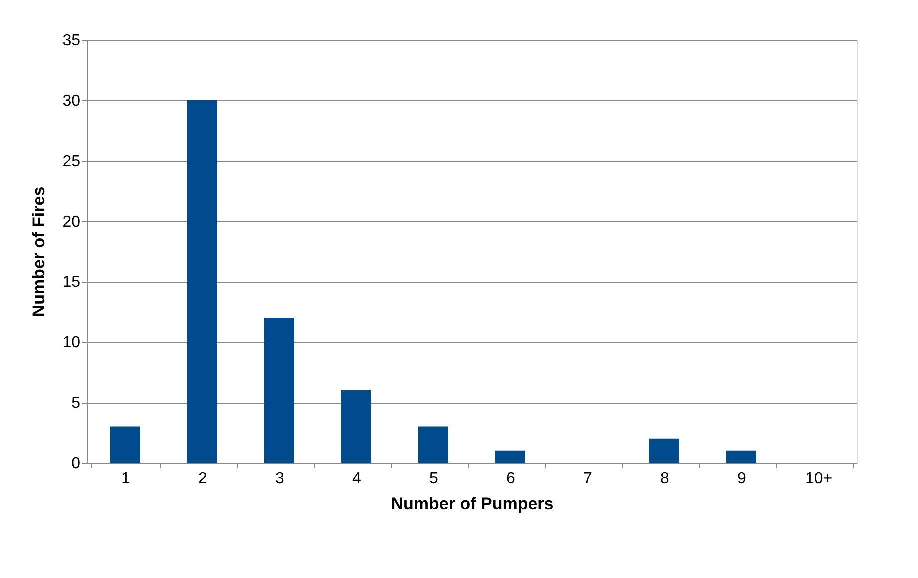 The width and height of the screenshot is (918, 578). I want to click on y-tick-label: 30, so click(71, 101).